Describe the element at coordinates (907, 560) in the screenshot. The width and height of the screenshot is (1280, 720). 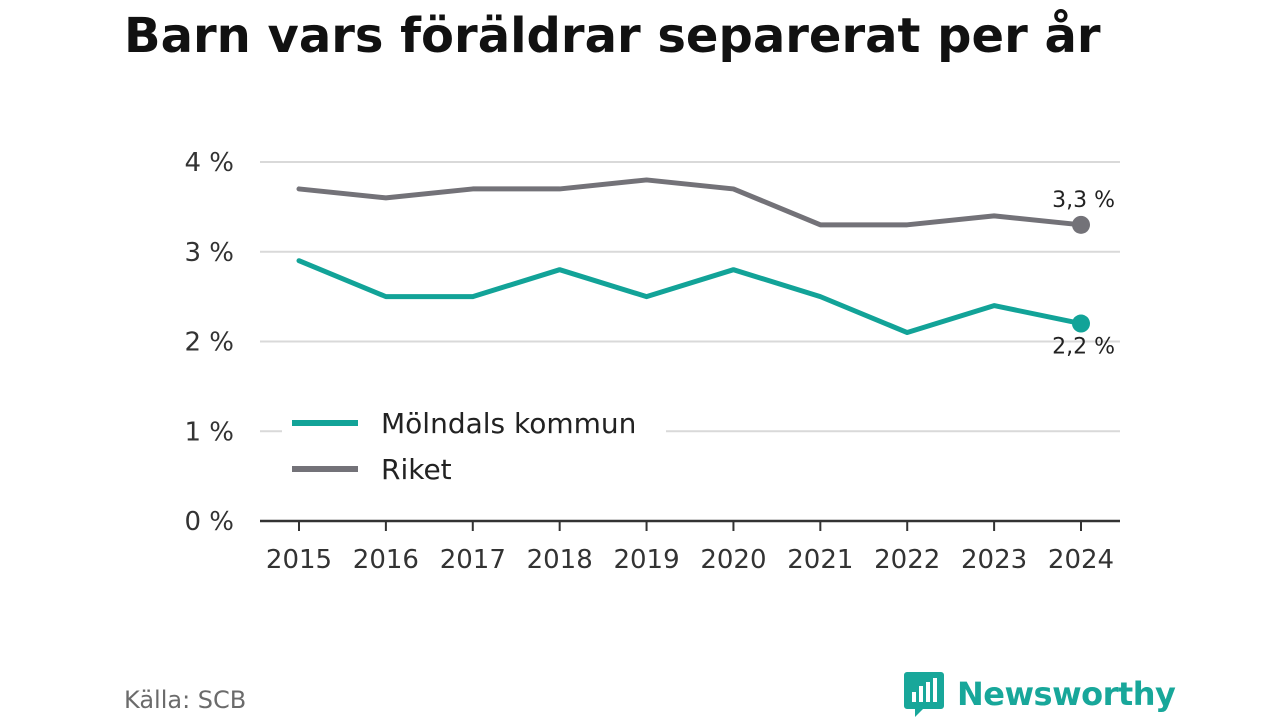
I see `x-tick-label: 2022` at that location.